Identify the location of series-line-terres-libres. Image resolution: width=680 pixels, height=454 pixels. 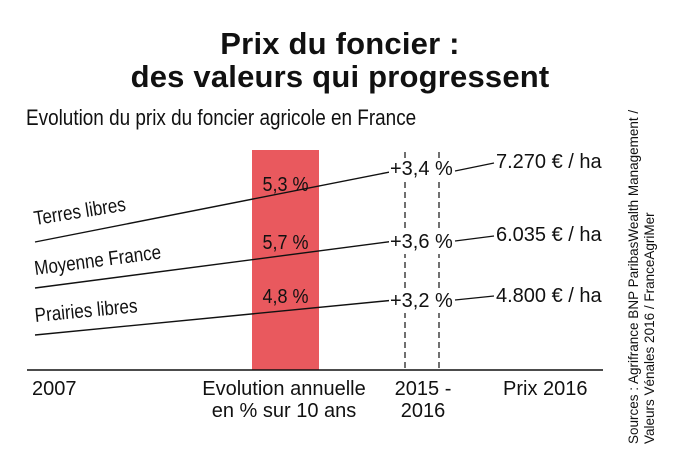
(215, 206).